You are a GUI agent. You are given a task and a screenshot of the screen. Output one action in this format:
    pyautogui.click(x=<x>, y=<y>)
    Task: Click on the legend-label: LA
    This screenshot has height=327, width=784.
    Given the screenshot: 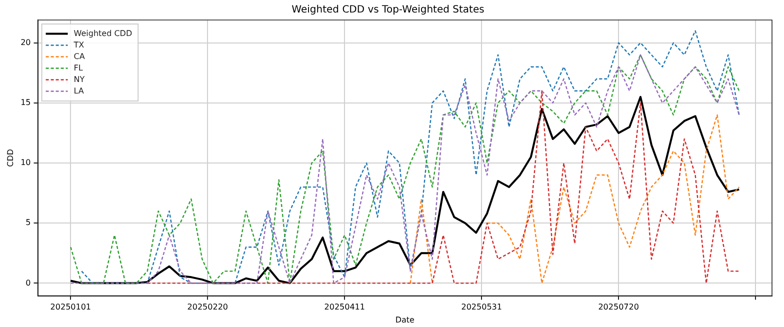 What is the action you would take?
    pyautogui.click(x=79, y=91)
    